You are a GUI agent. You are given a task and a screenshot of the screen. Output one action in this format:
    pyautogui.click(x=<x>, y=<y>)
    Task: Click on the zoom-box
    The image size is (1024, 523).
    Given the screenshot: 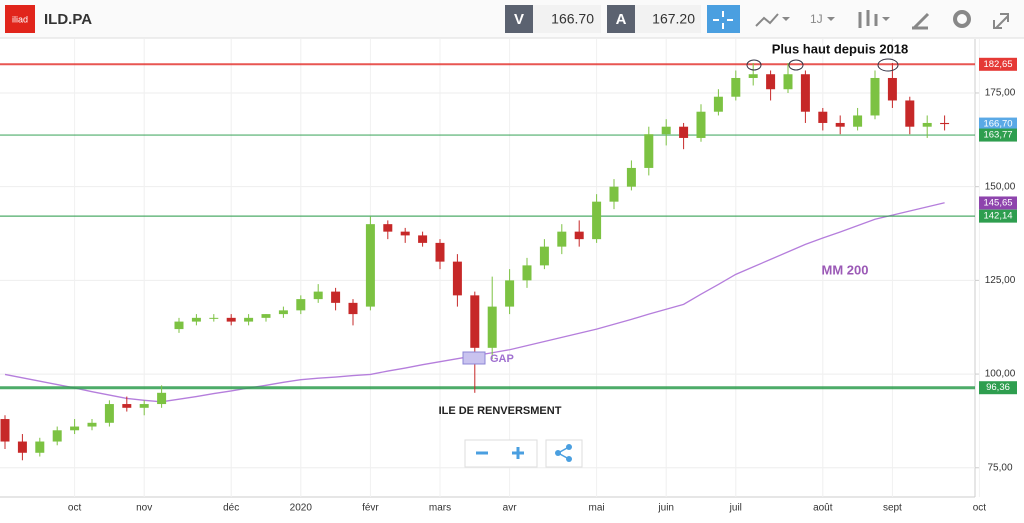 What is the action you would take?
    pyautogui.click(x=501, y=453)
    